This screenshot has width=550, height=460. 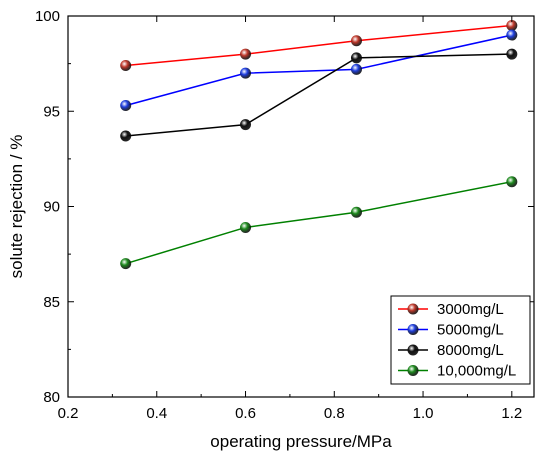 What do you see at coordinates (156, 413) in the screenshot?
I see `x-tick-label: 0.4` at bounding box center [156, 413].